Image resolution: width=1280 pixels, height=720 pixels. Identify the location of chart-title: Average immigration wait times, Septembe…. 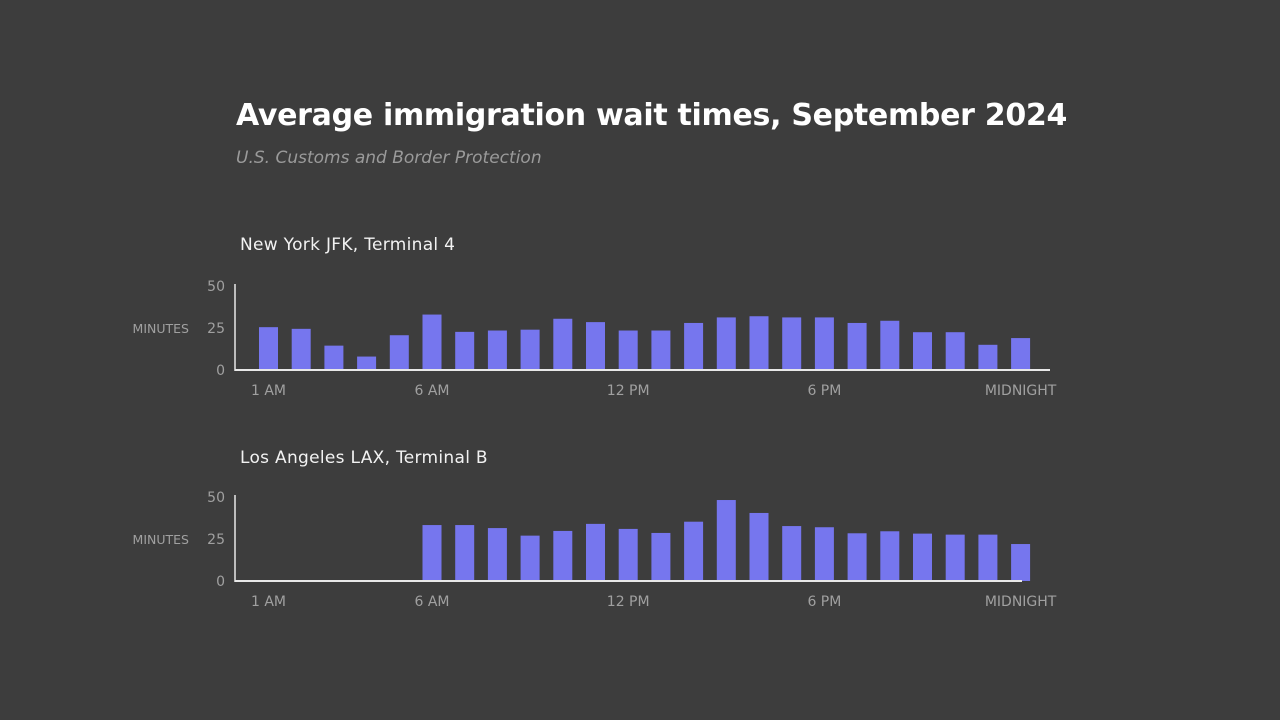
(652, 115).